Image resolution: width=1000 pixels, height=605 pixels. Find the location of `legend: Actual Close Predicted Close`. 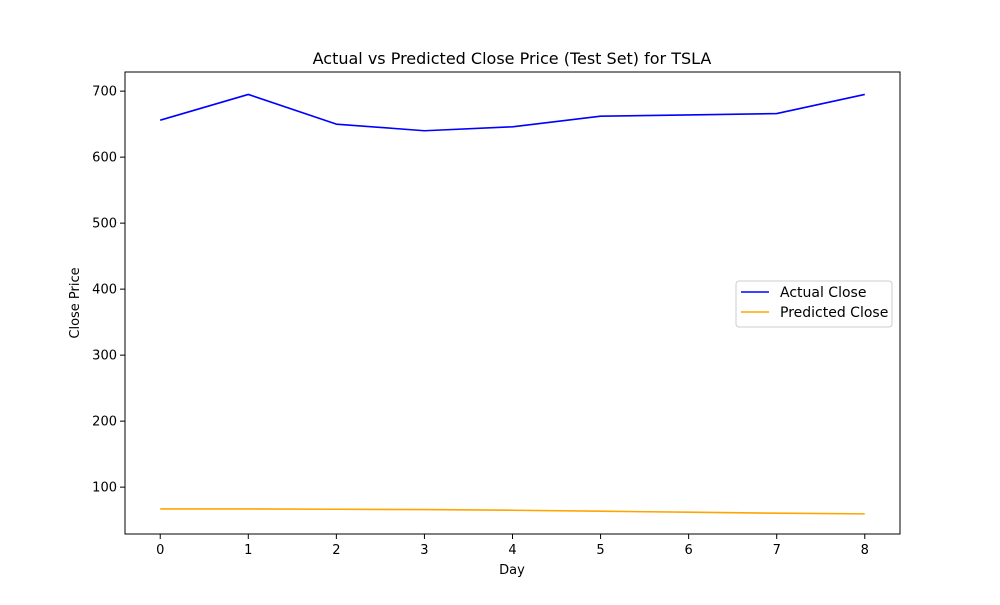

legend: Actual Close Predicted Close is located at coordinates (814, 304).